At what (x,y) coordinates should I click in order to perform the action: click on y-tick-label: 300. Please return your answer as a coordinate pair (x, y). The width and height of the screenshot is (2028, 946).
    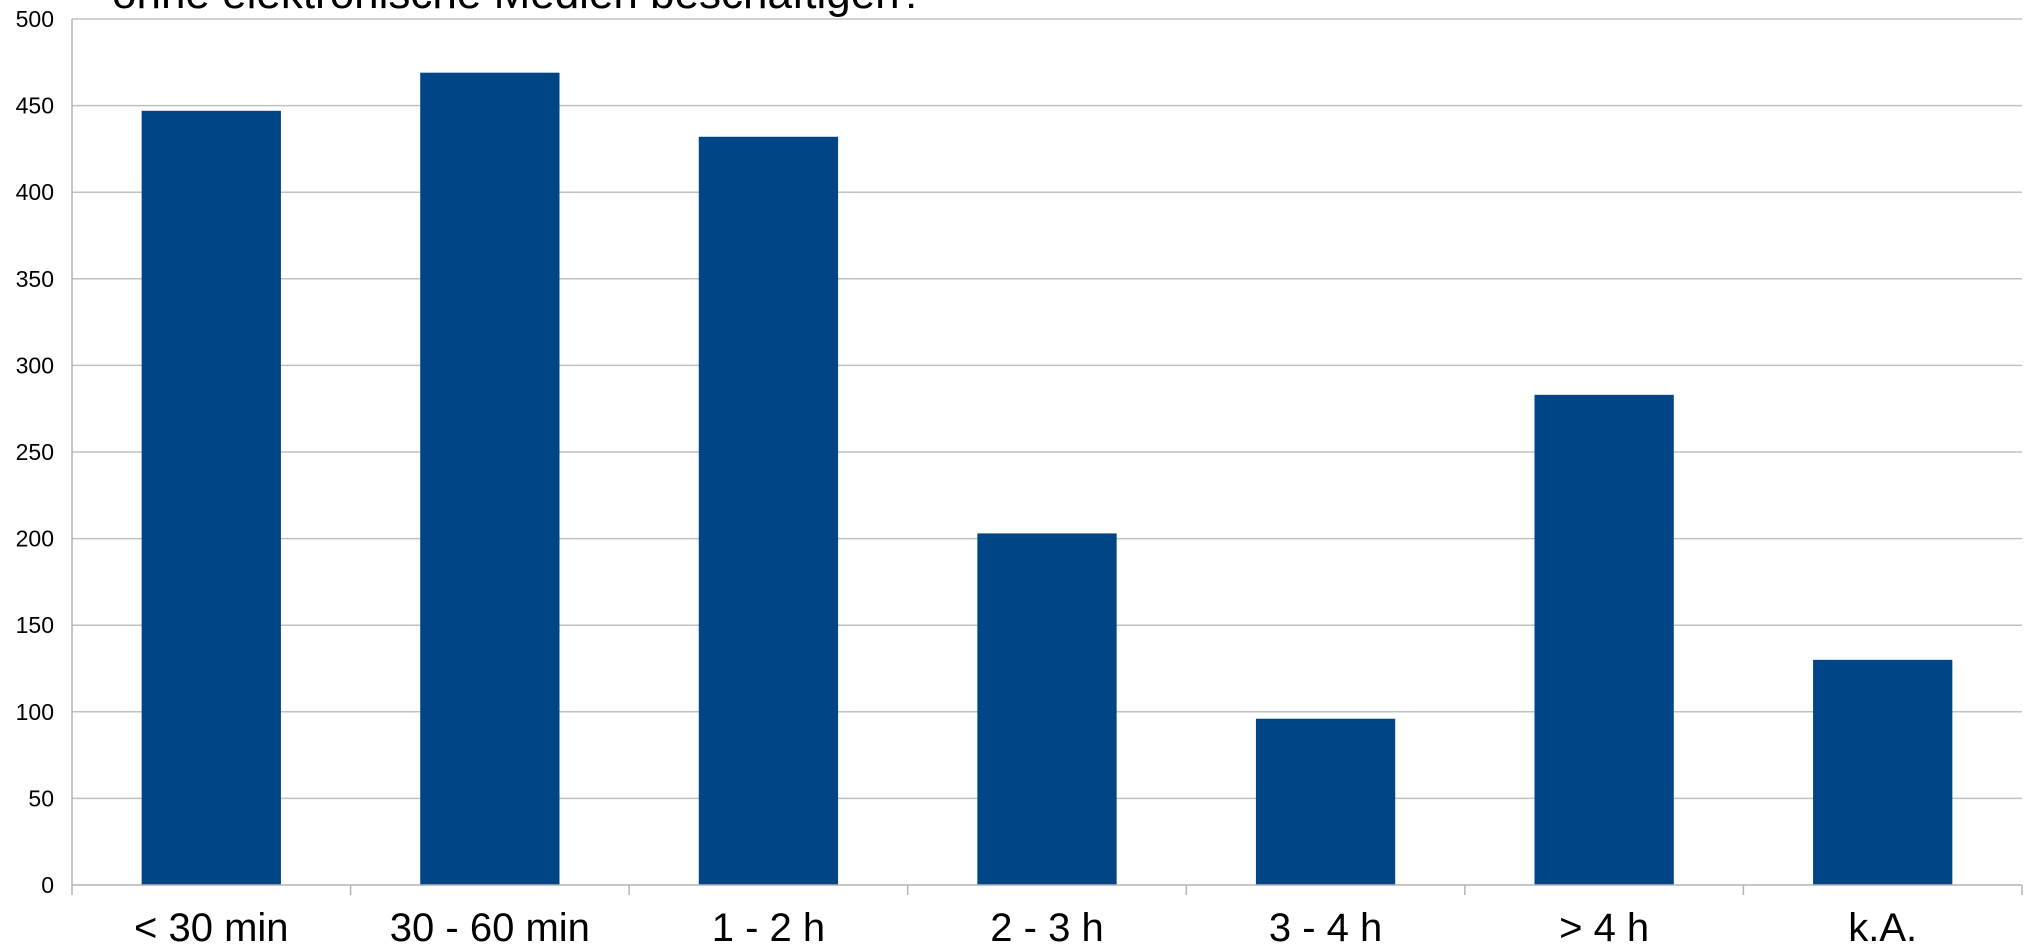
    Looking at the image, I should click on (35, 365).